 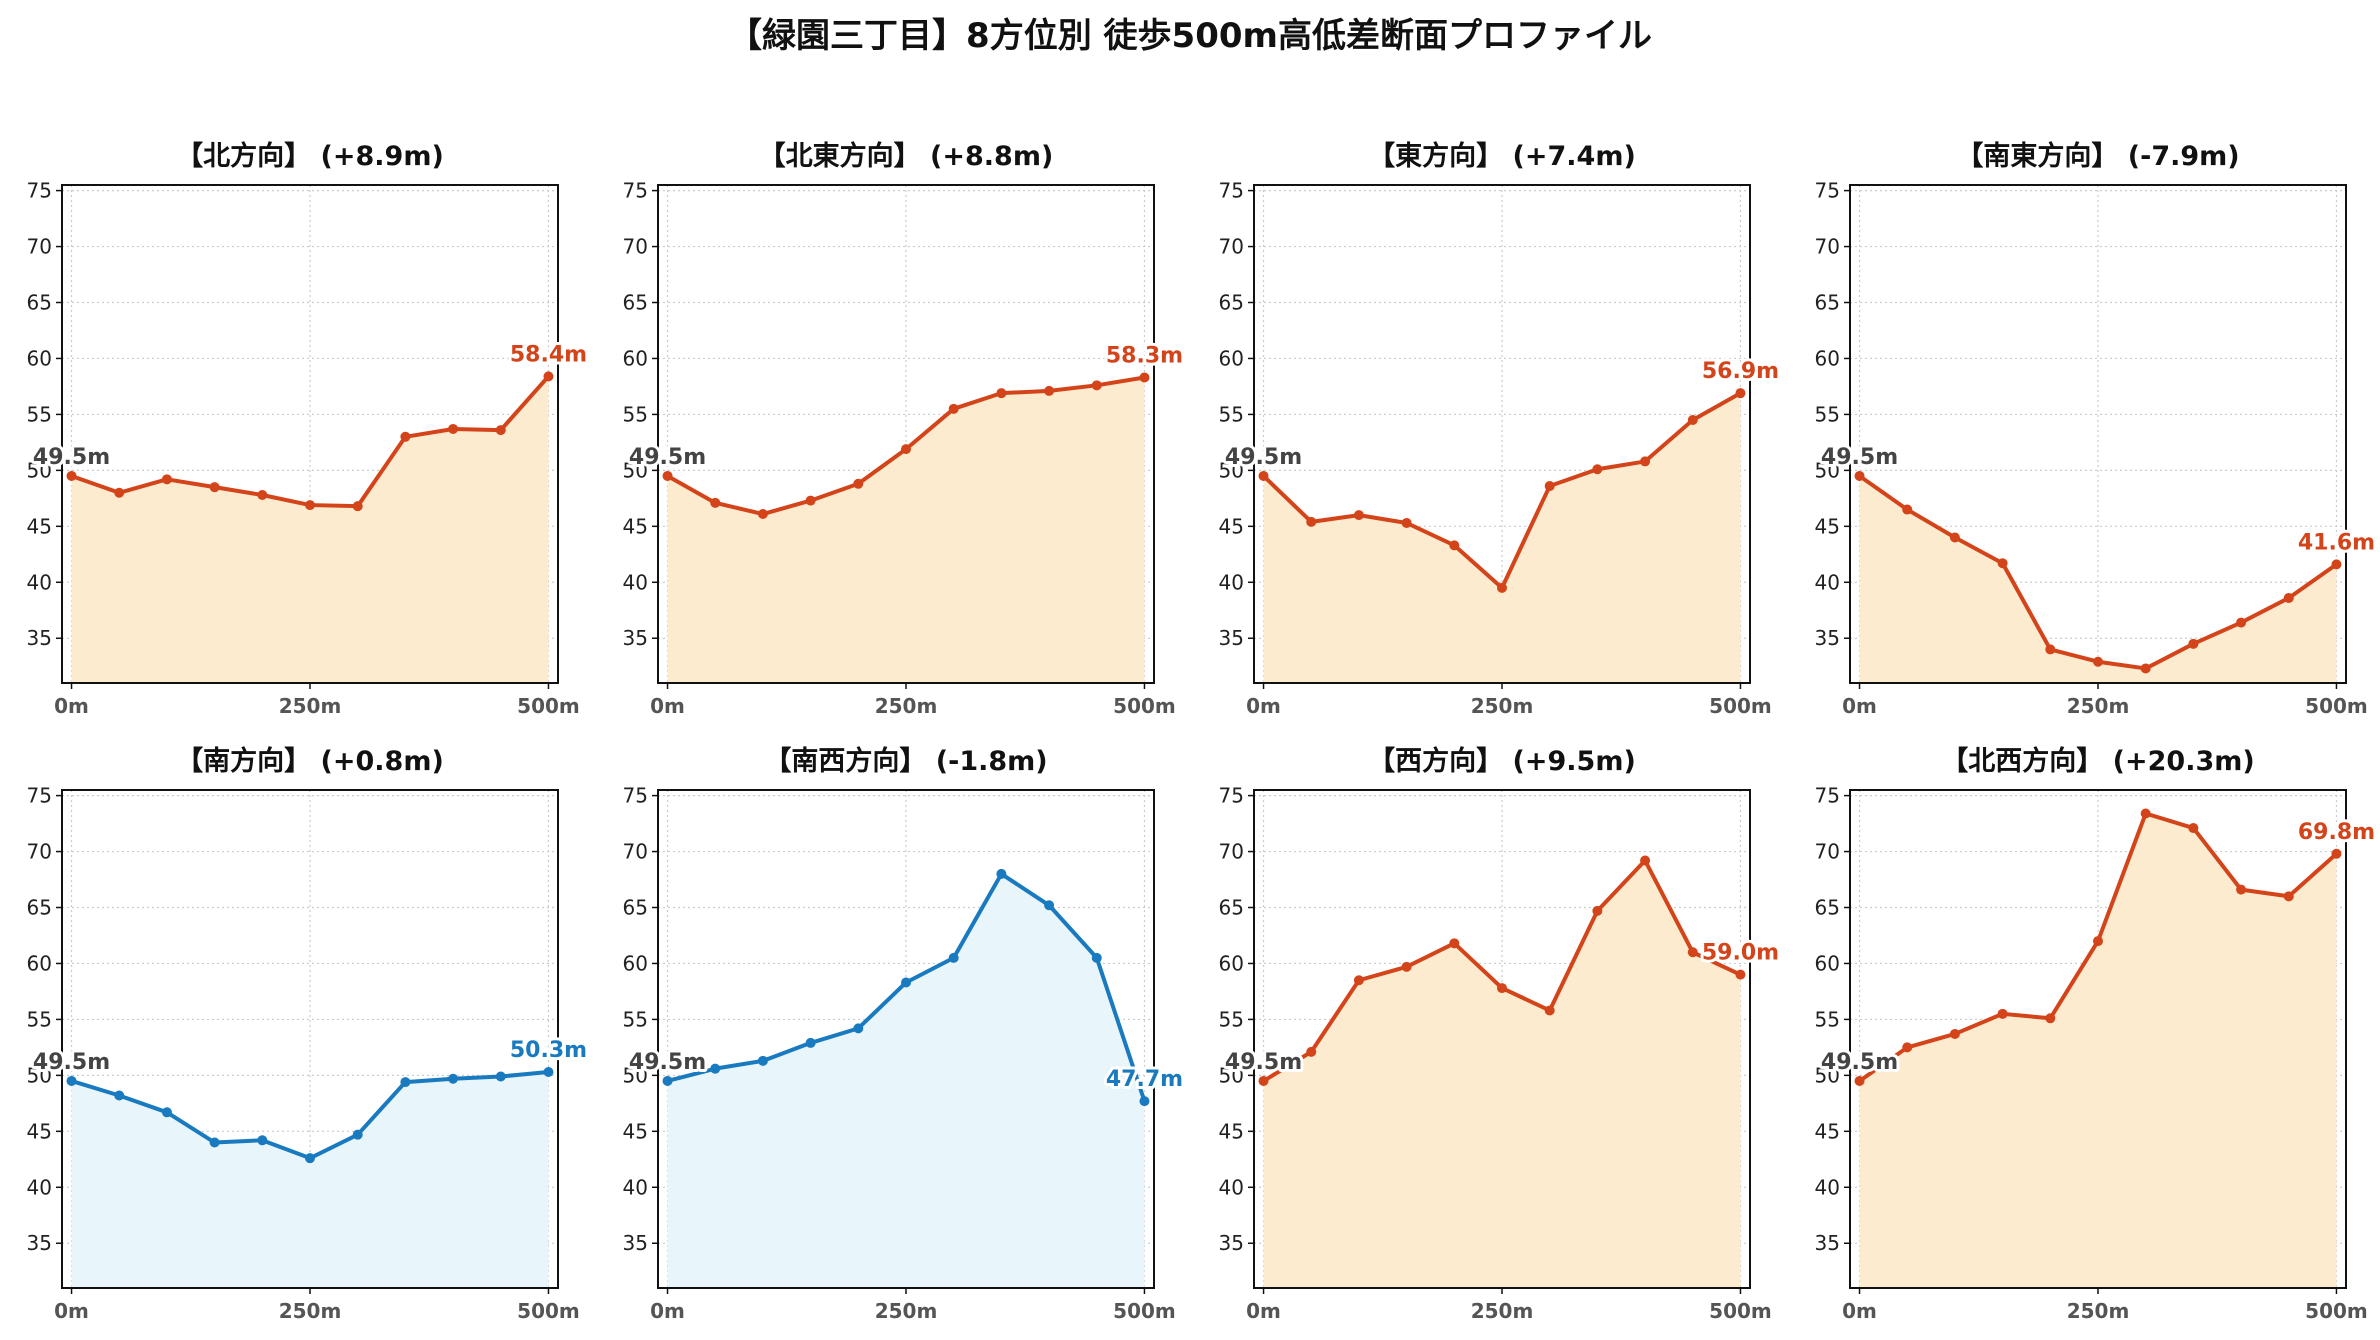 What do you see at coordinates (1740, 371) in the screenshot?
I see `end-value-label-halo: 56.9m` at bounding box center [1740, 371].